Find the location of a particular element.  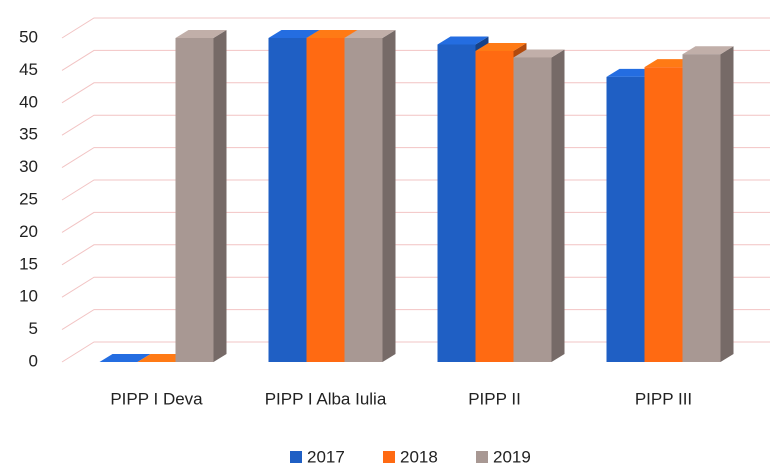

x-tick-label: PIPP I Deva is located at coordinates (156, 398).